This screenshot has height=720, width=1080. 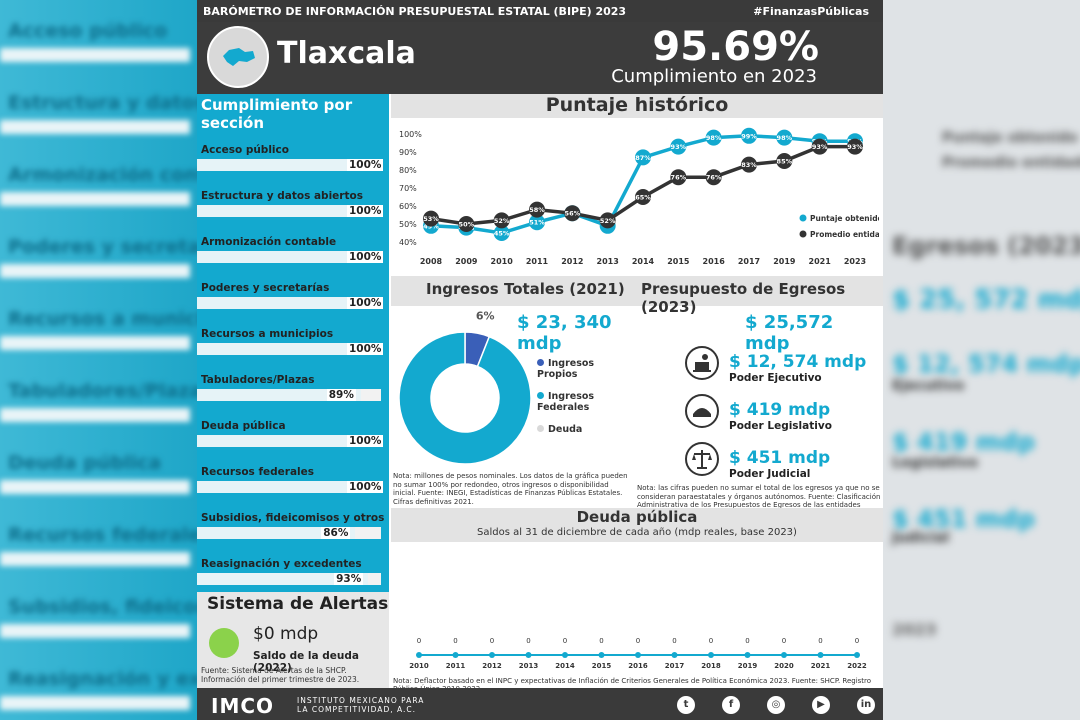 What do you see at coordinates (866, 705) in the screenshot?
I see `linkedin-icon: in` at bounding box center [866, 705].